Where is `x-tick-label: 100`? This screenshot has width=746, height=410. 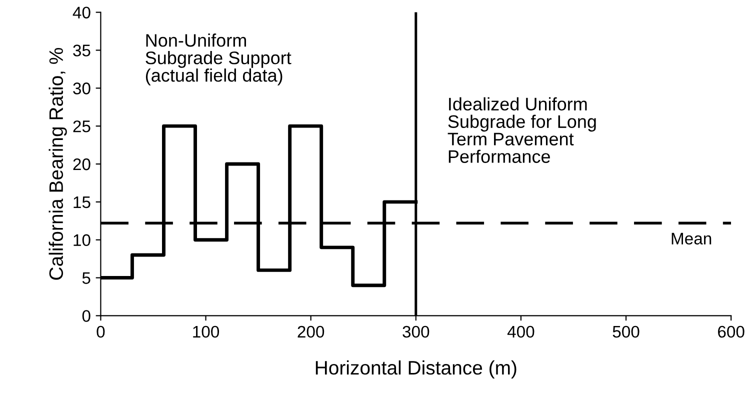 x-tick-label: 100 is located at coordinates (206, 332).